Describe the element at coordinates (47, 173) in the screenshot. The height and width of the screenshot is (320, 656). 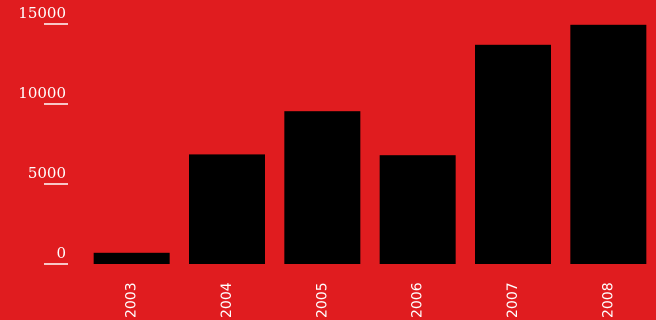
I see `y-tick-label-5000: 5000` at that location.